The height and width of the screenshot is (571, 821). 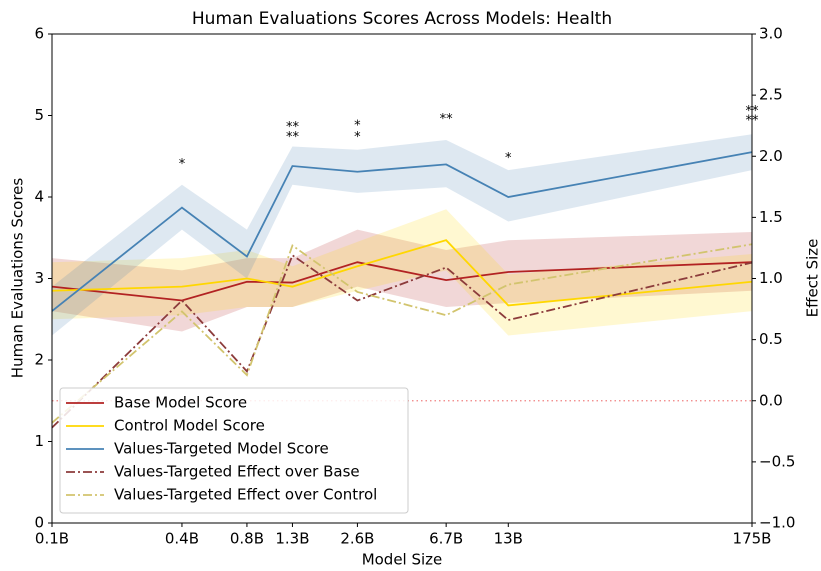 I want to click on x-tick-label: 0.4B, so click(x=182, y=539).